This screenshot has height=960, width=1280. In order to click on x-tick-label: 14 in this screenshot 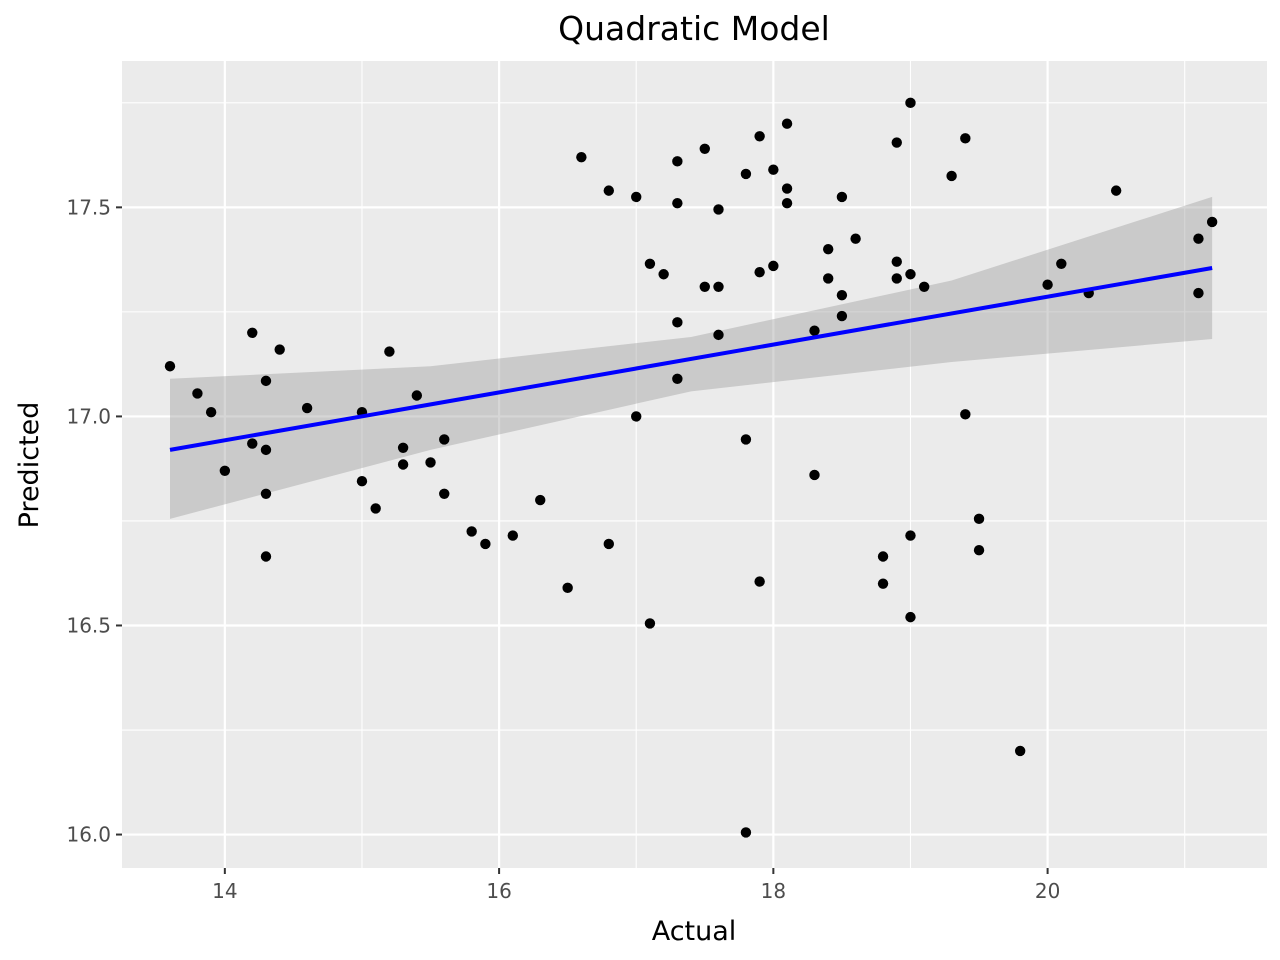, I will do `click(224, 891)`.